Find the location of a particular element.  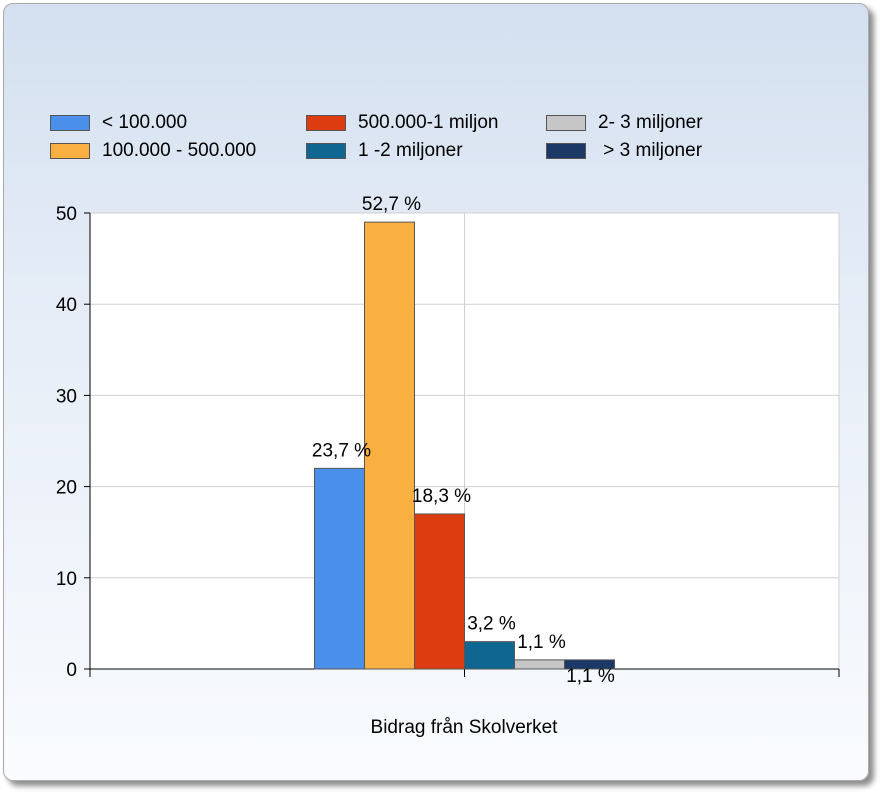

legend-label: 2- 3 miljoner is located at coordinates (650, 122).